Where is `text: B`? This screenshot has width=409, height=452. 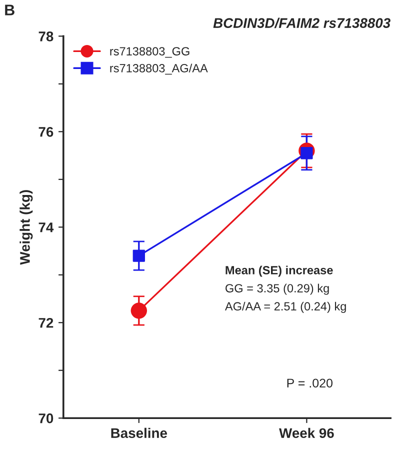
text: B is located at coordinates (9, 10).